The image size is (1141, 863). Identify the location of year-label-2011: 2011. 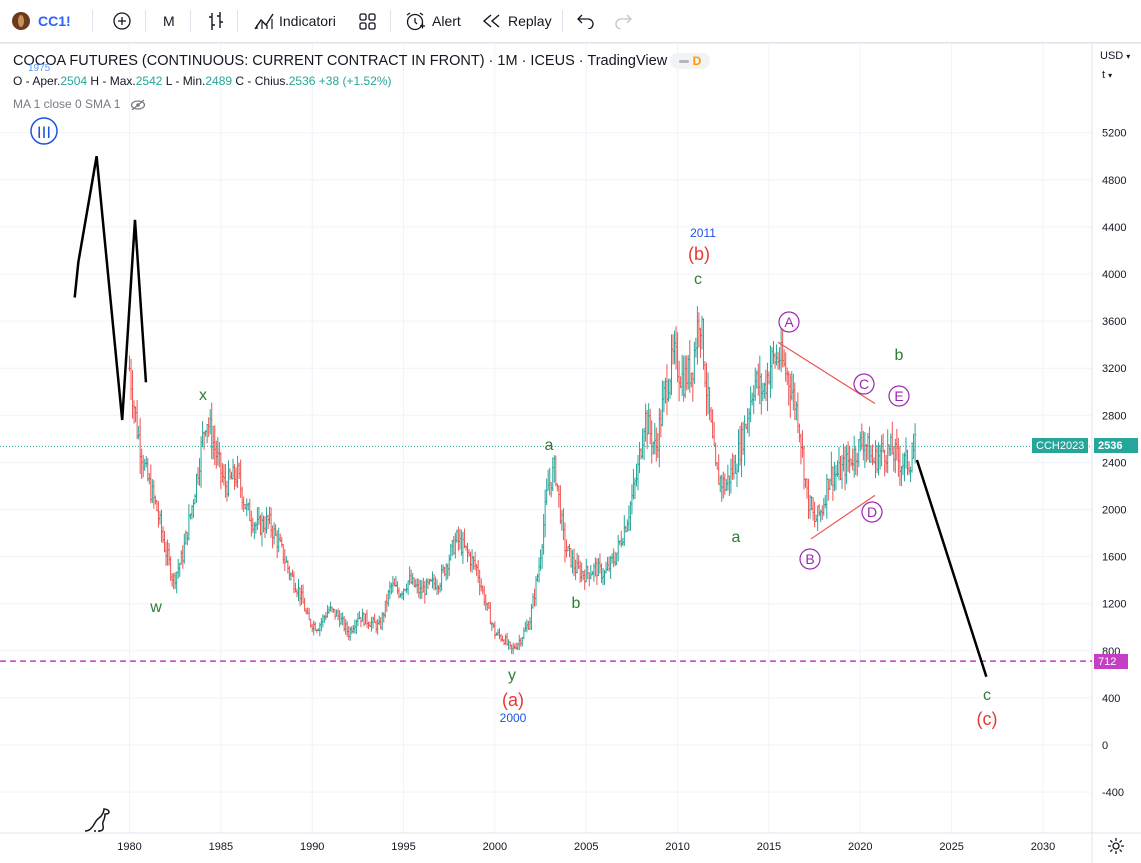
(703, 233).